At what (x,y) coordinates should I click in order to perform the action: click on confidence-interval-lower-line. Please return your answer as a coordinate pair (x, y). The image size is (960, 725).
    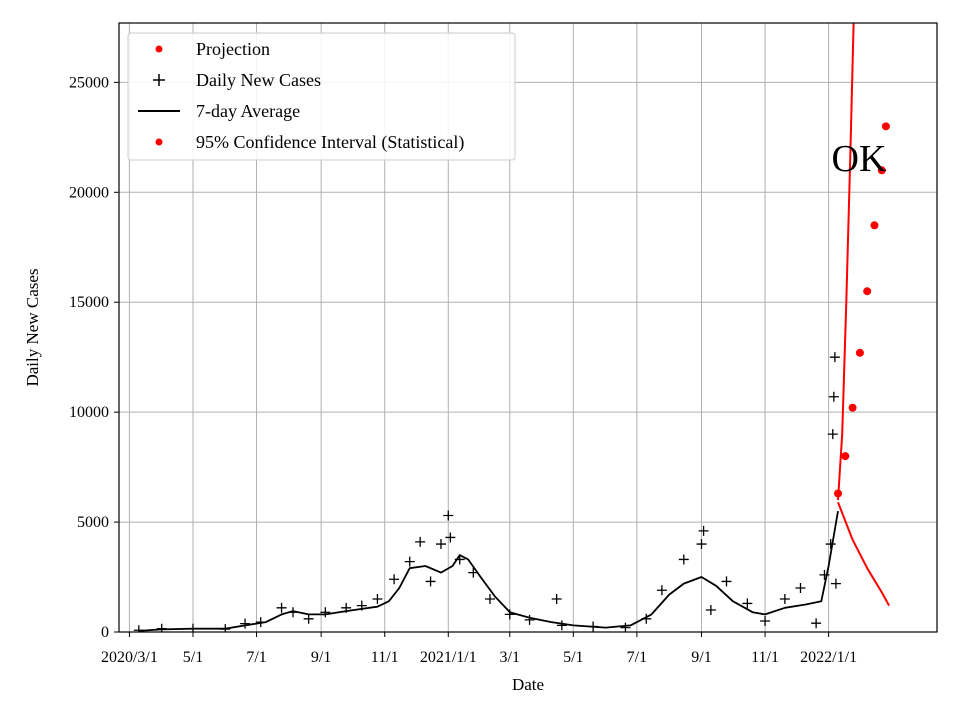
    Looking at the image, I should click on (863, 554).